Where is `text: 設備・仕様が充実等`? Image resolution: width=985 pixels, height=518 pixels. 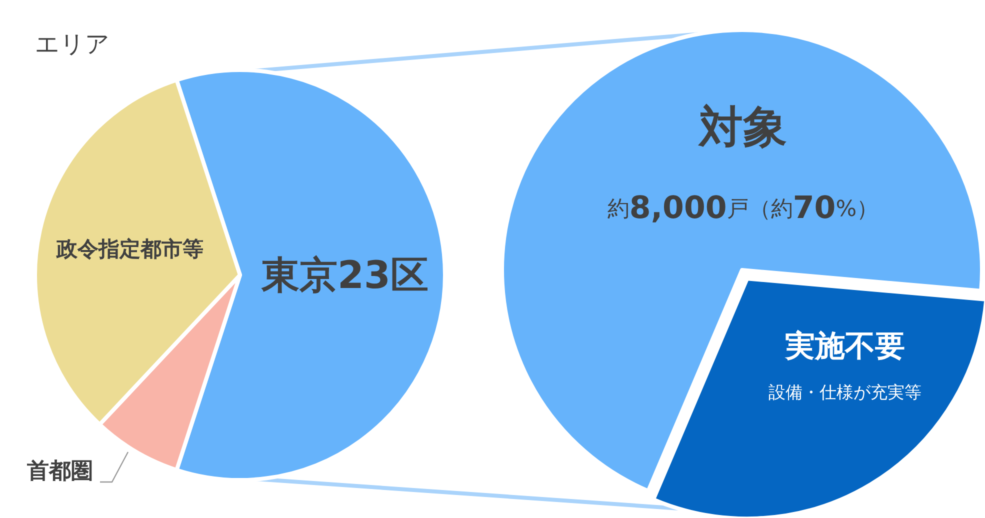 text: 設備・仕様が充実等 is located at coordinates (845, 392).